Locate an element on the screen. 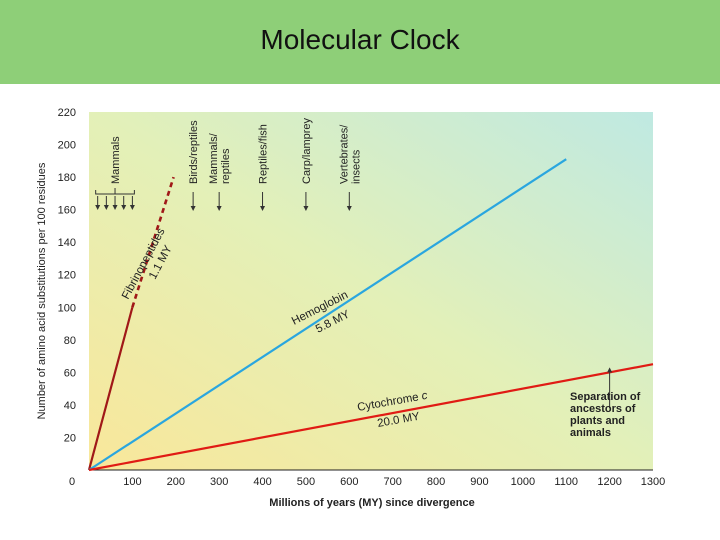  y-axis-ticks: 20 40 60 80 100 120 140 160 180 200 220 is located at coordinates (67, 275).